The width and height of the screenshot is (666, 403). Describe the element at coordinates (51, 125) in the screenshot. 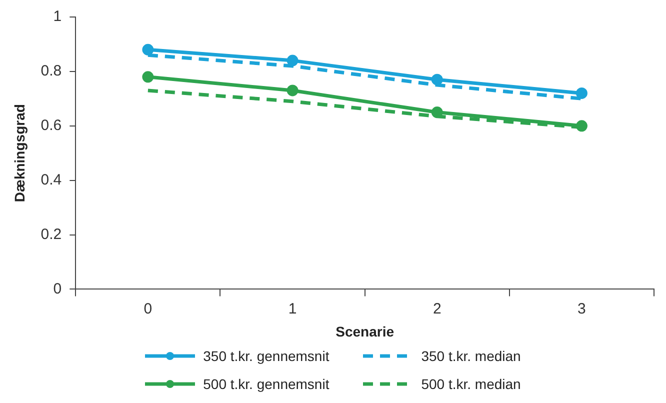

I see `y-tick-label: 0.6` at that location.